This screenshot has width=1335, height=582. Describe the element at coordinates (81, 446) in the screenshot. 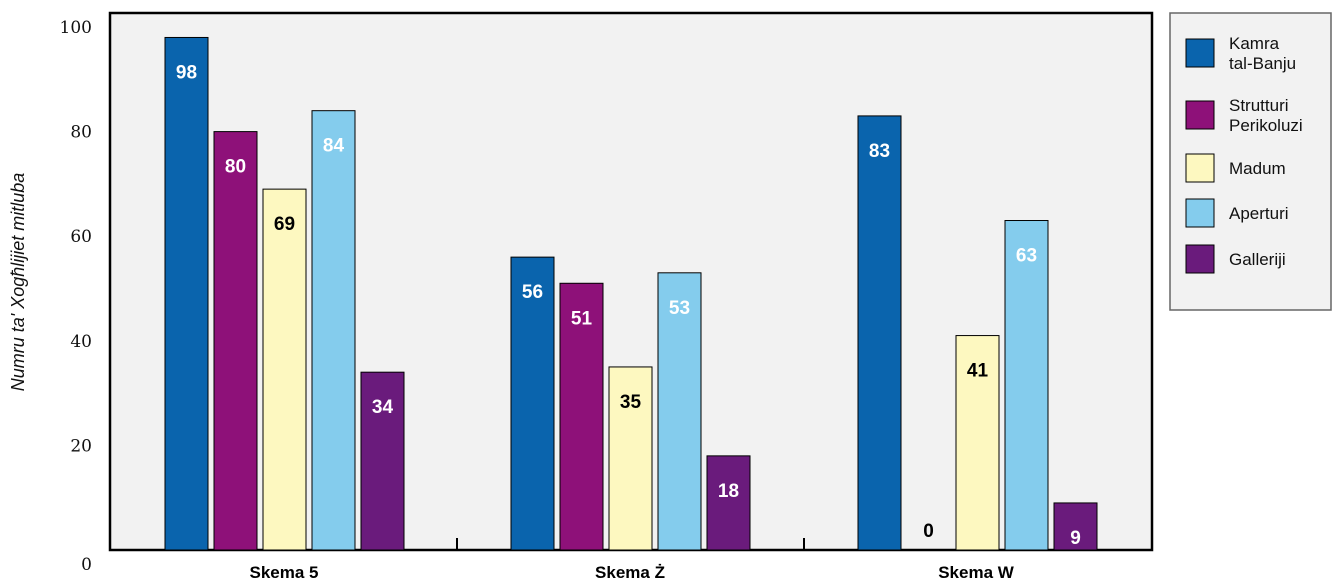

I see `y-tick-label: 20` at that location.